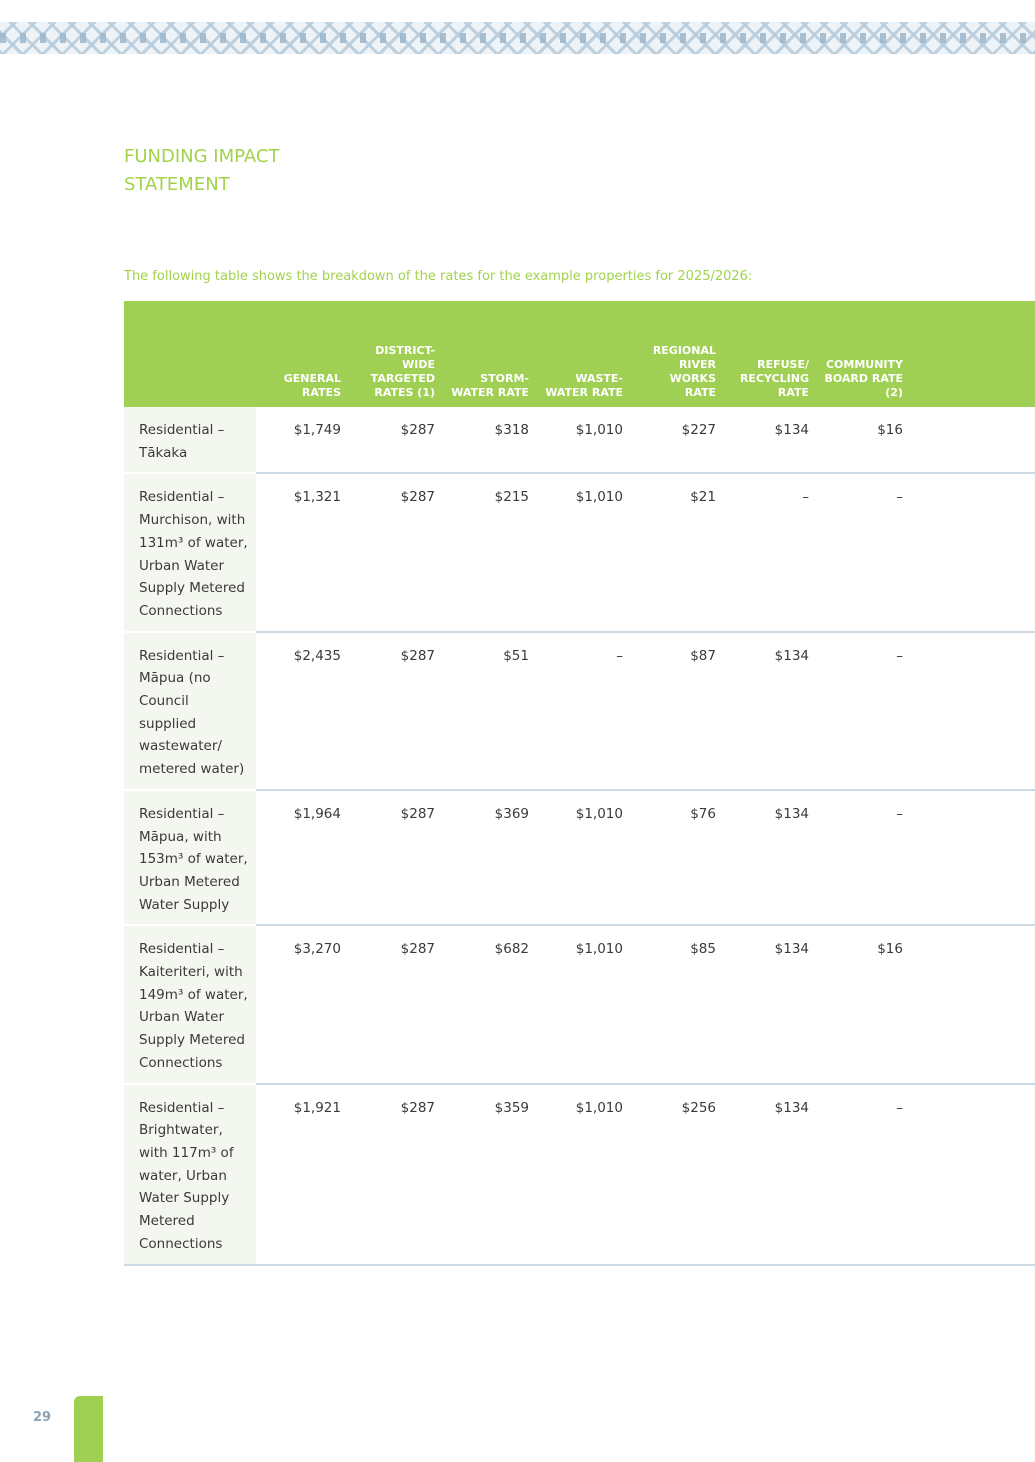 This screenshot has width=1035, height=1462. What do you see at coordinates (42, 1417) in the screenshot?
I see `page-number: 29` at bounding box center [42, 1417].